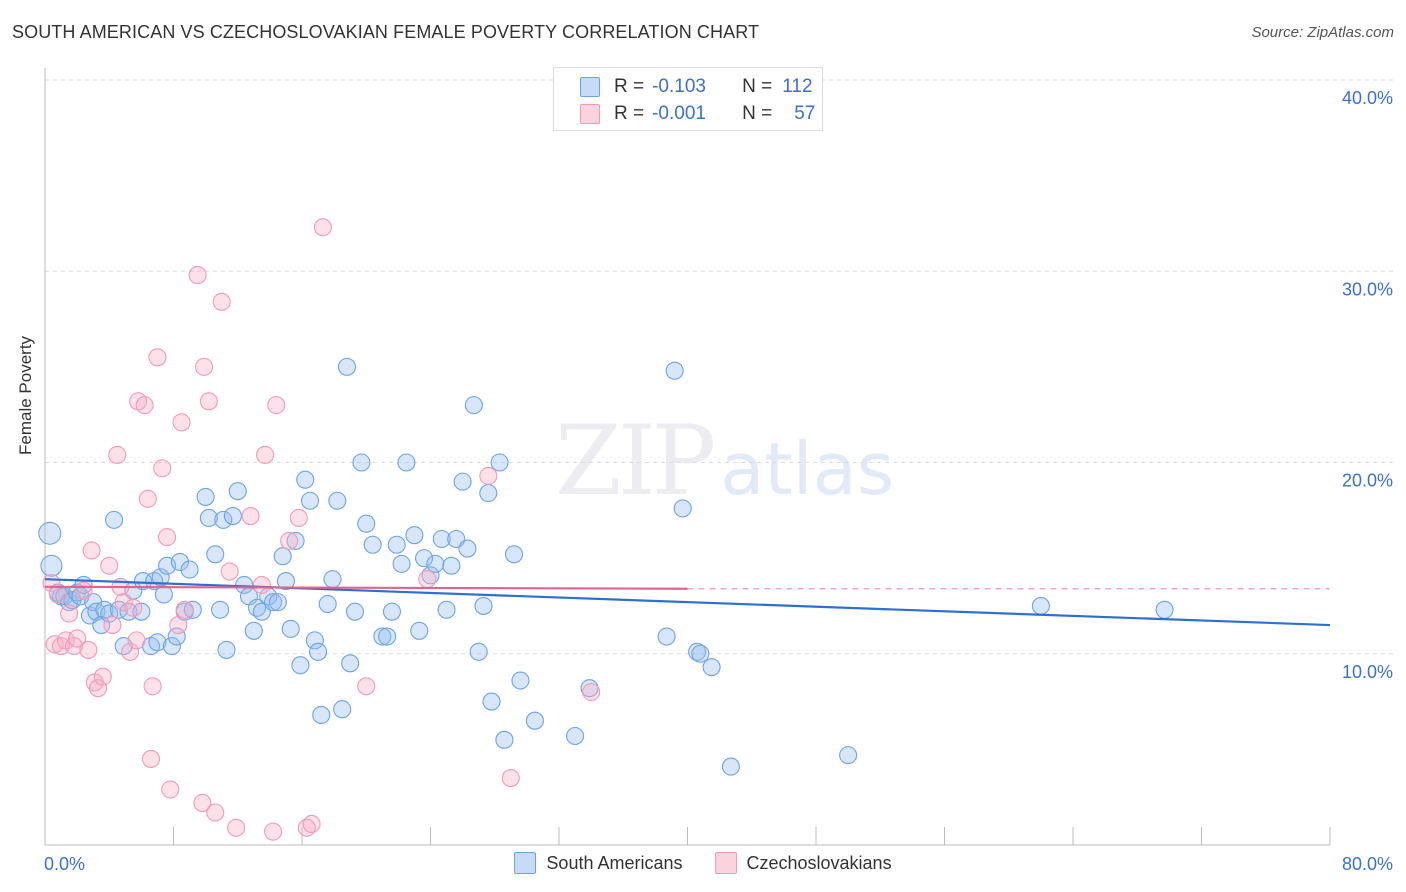 The height and width of the screenshot is (892, 1406). What do you see at coordinates (797, 86) in the screenshot?
I see `legend-n-value: 112` at bounding box center [797, 86].